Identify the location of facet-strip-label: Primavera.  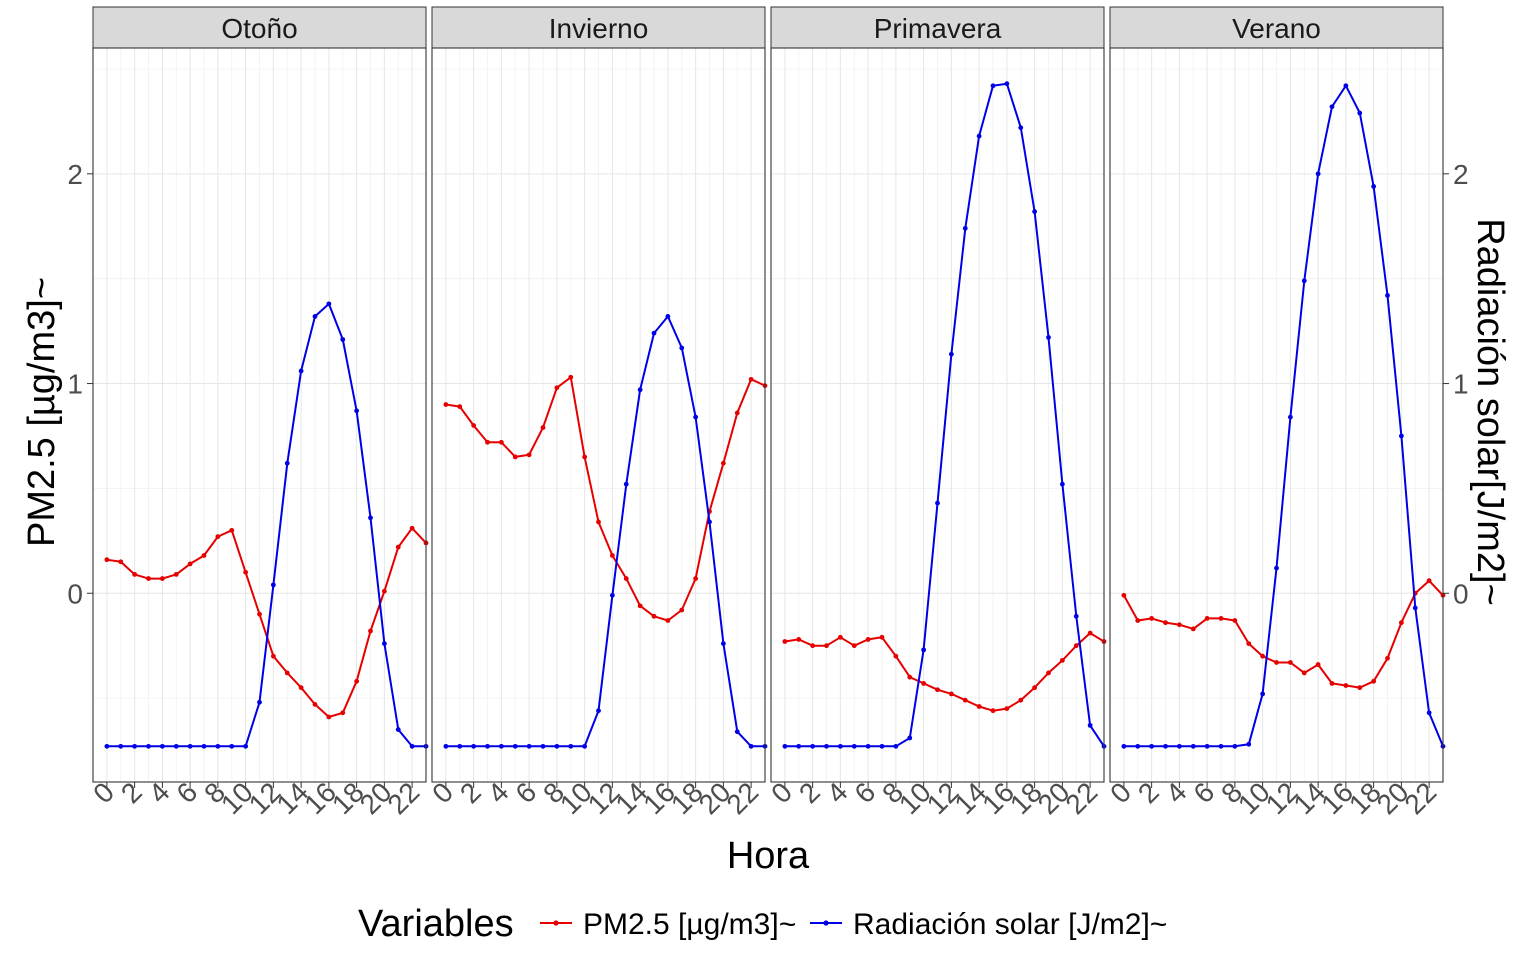
(938, 28).